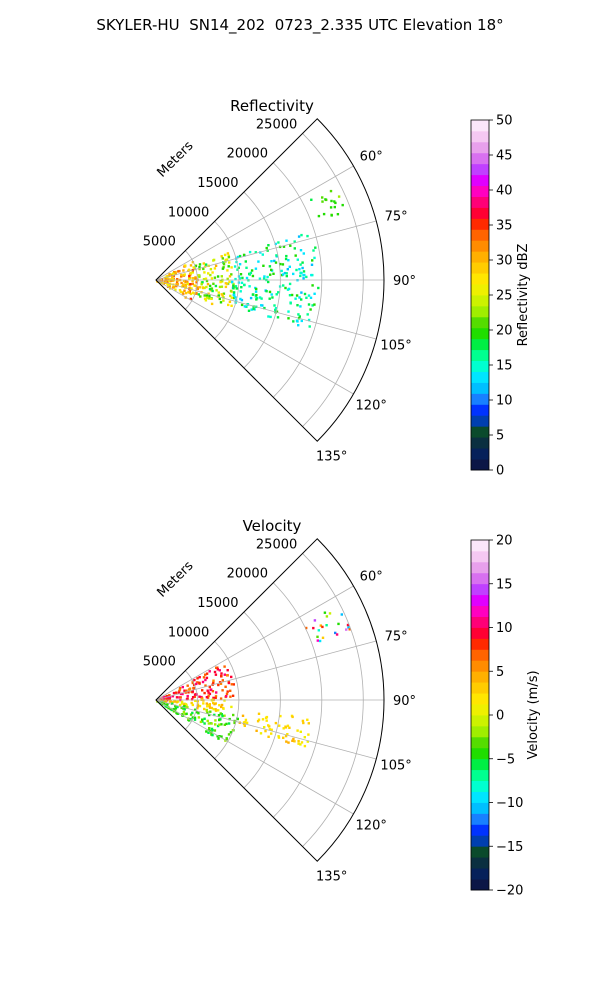 The image size is (600, 1000). I want to click on axes-outline, so click(270, 280).